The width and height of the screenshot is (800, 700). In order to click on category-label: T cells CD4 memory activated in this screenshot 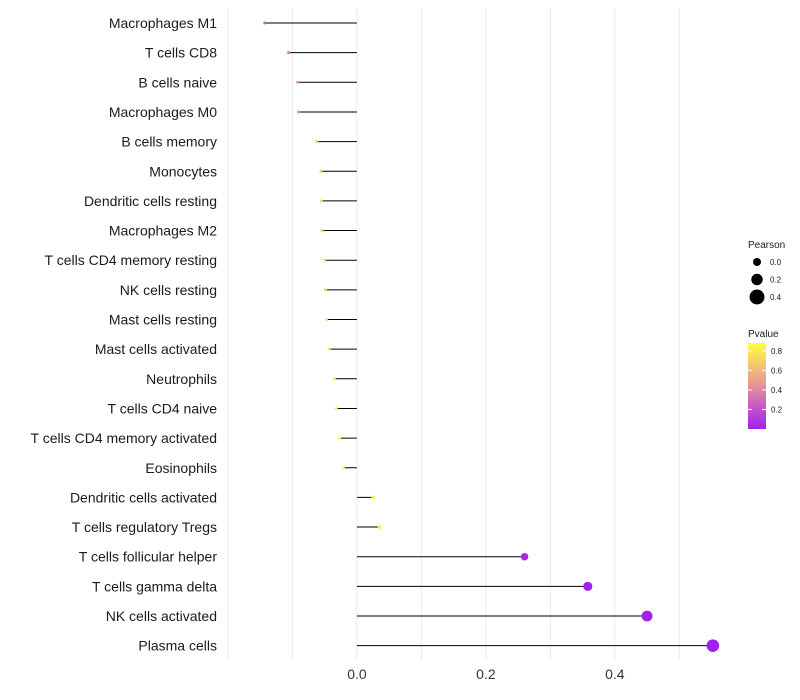, I will do `click(124, 438)`.